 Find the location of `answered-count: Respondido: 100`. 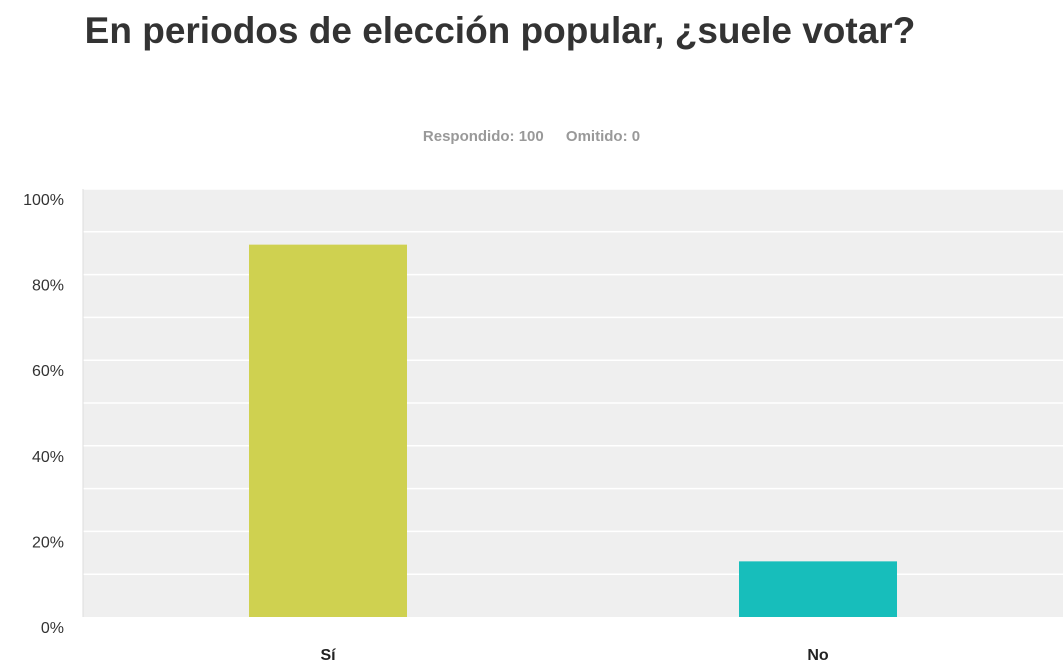

answered-count: Respondido: 100 is located at coordinates (483, 136).